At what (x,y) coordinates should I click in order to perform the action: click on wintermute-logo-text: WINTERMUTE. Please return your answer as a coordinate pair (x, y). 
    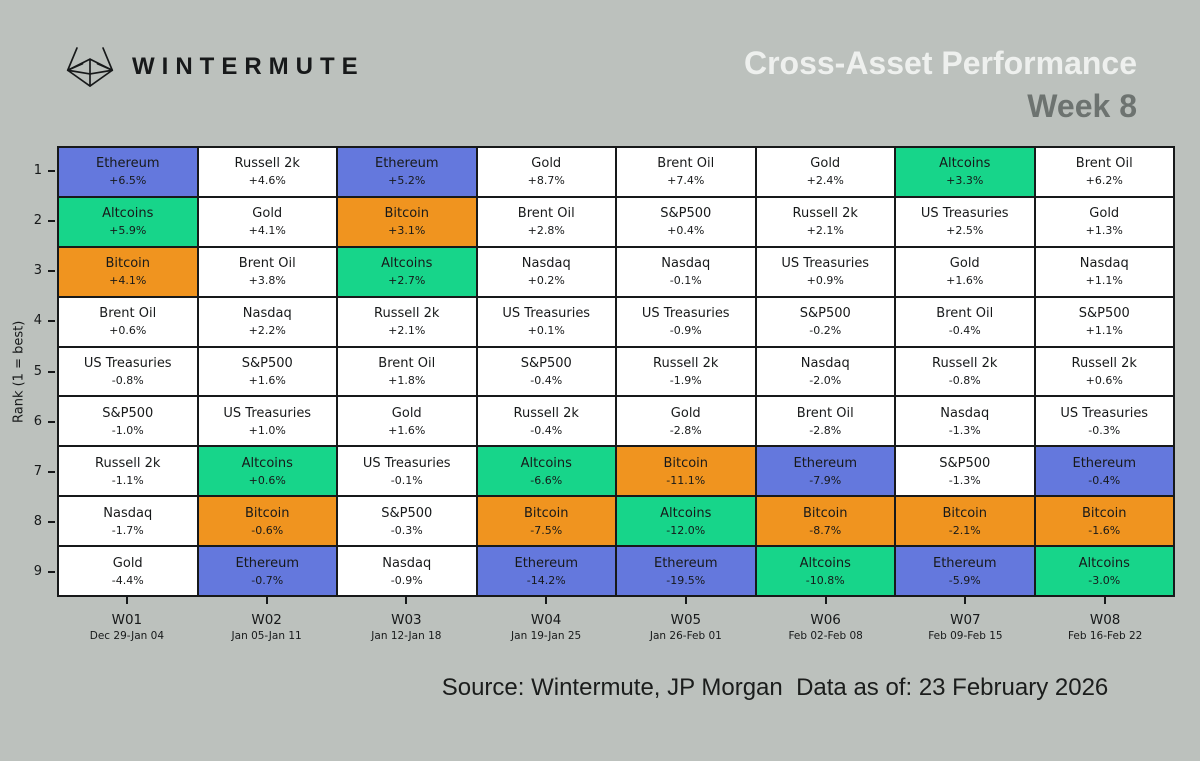
    Looking at the image, I should click on (248, 66).